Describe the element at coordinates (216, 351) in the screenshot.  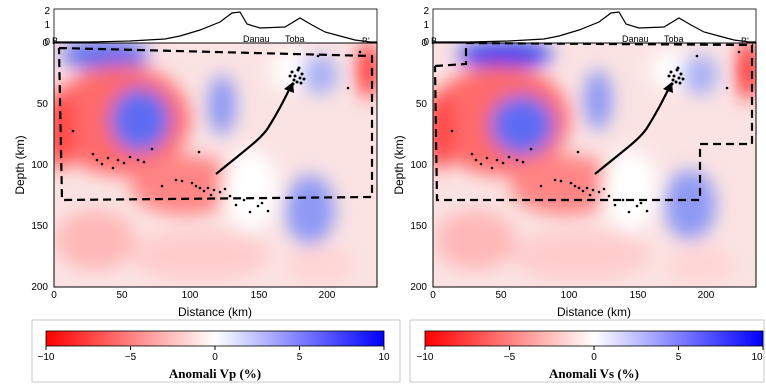
I see `colorbar-vp: −10 −5 0 5 10 Anomali Vp (%)` at that location.